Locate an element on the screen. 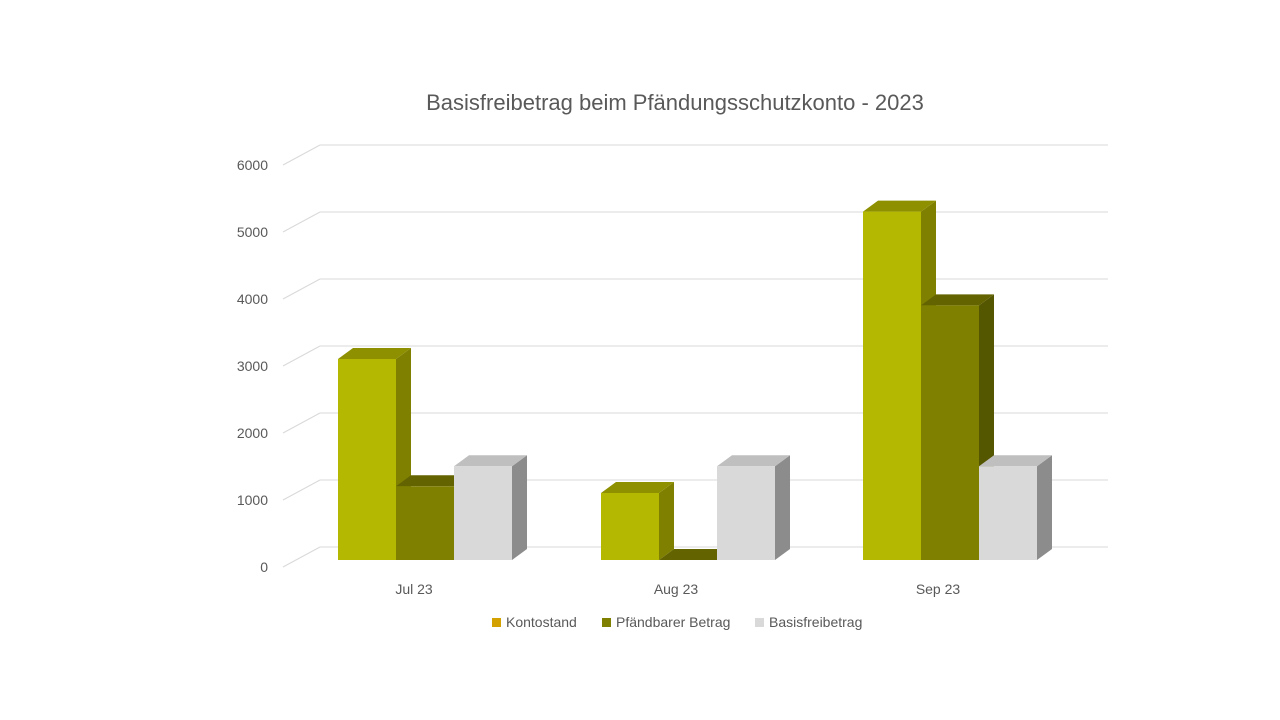  legend-item-0: Kontostand is located at coordinates (534, 622).